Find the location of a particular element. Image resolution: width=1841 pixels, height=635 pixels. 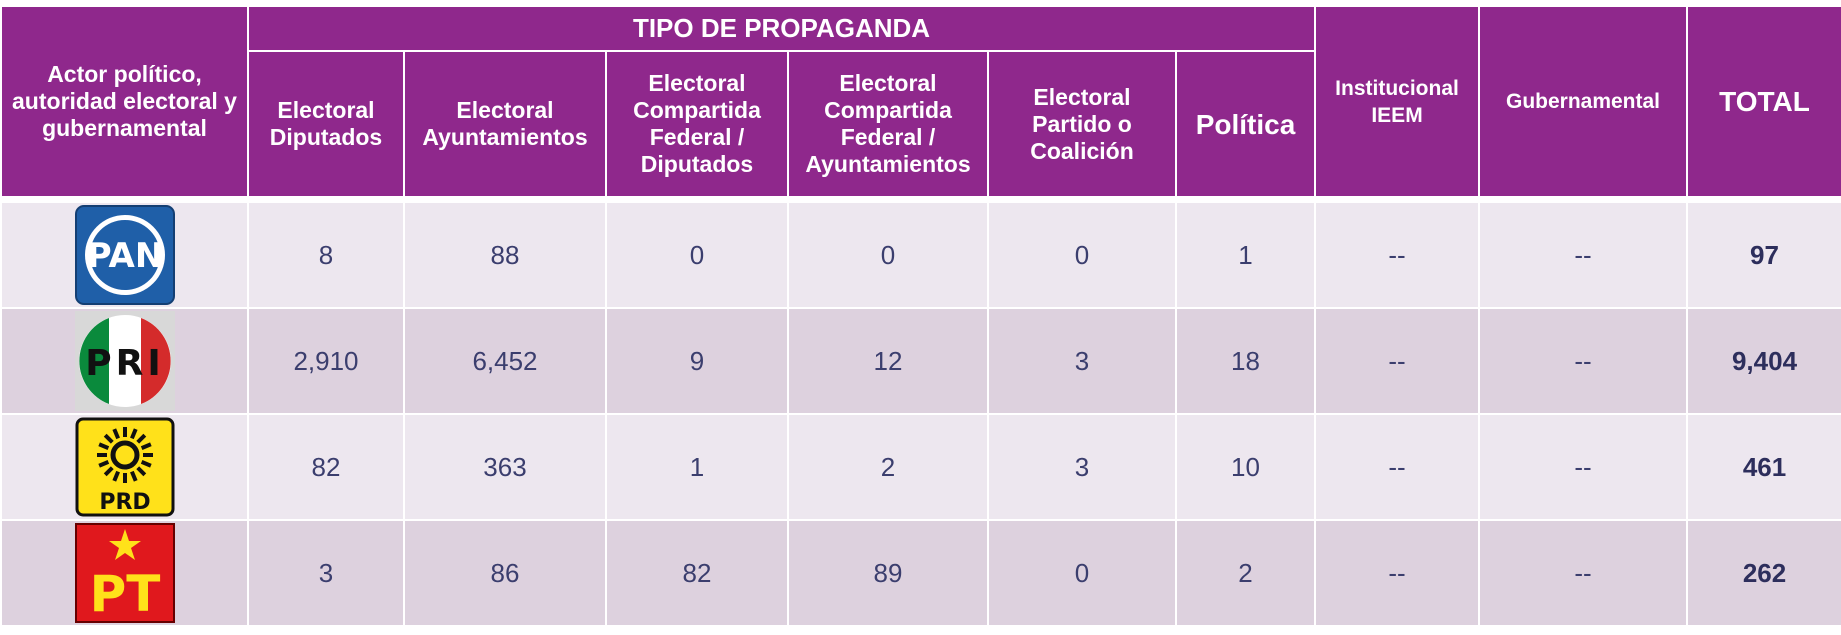

party-logo: PT is located at coordinates (124, 573).